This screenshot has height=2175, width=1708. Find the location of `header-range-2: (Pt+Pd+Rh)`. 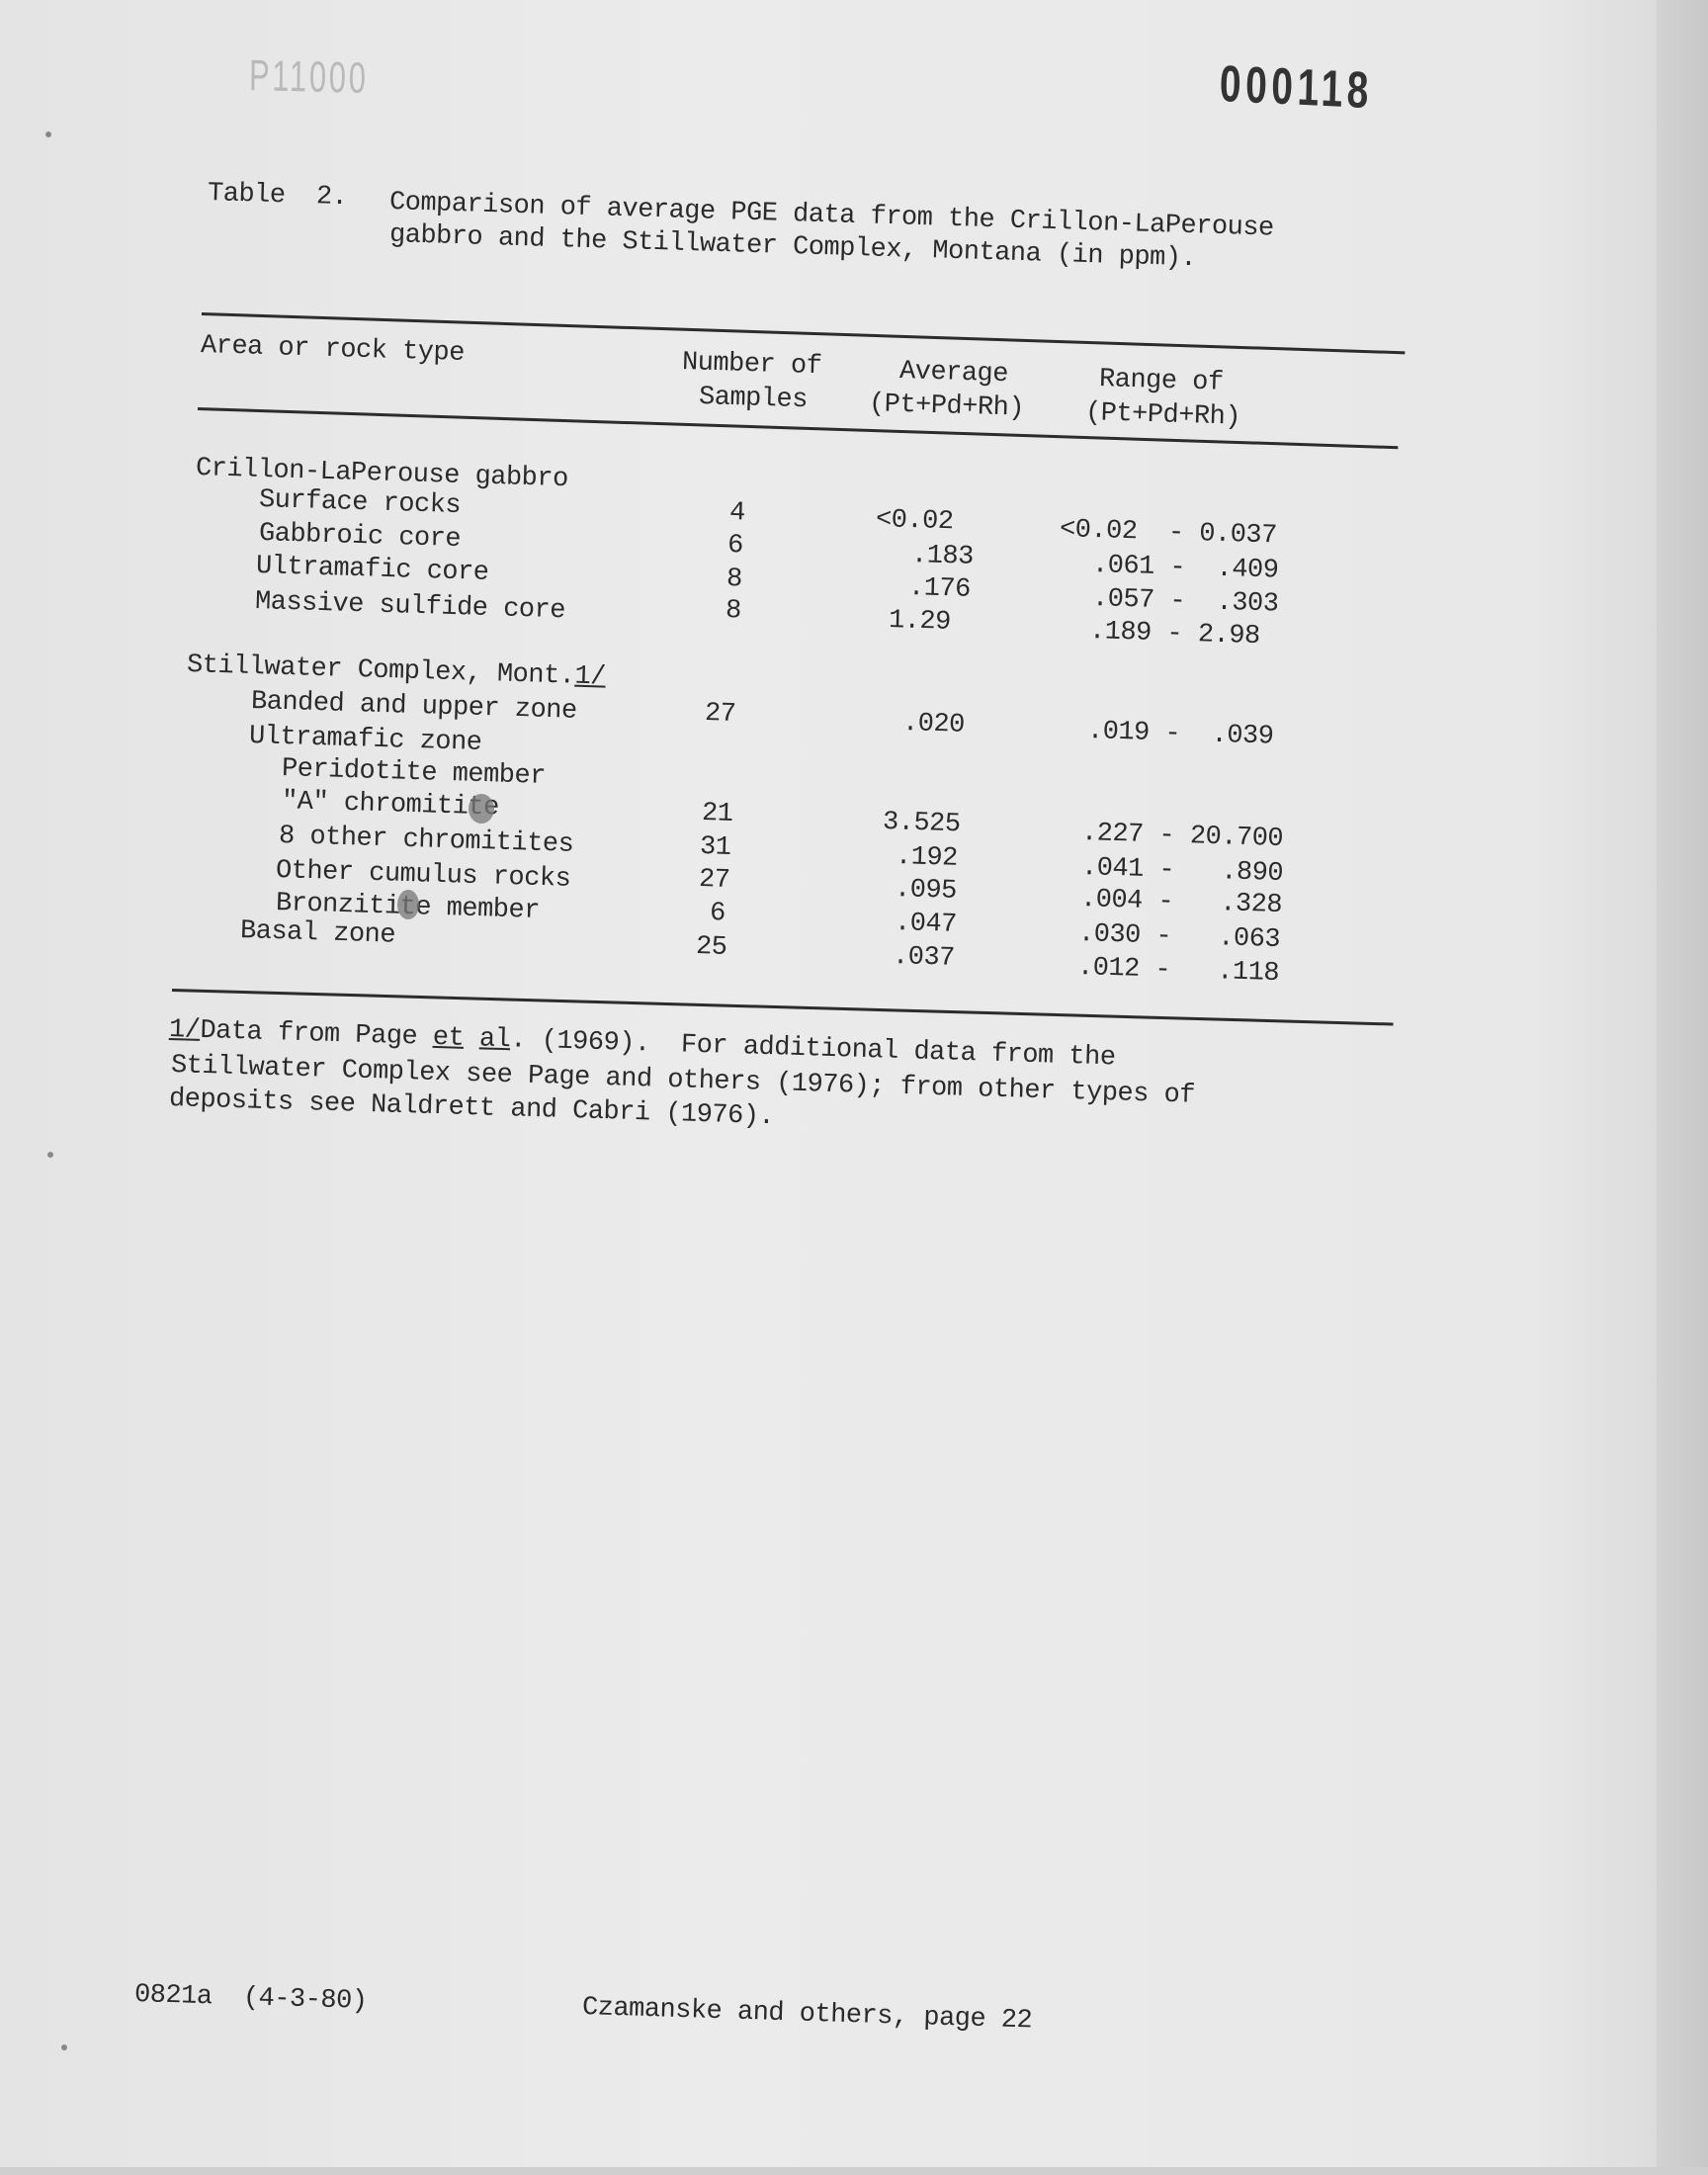

header-range-2: (Pt+Pd+Rh) is located at coordinates (1162, 415).